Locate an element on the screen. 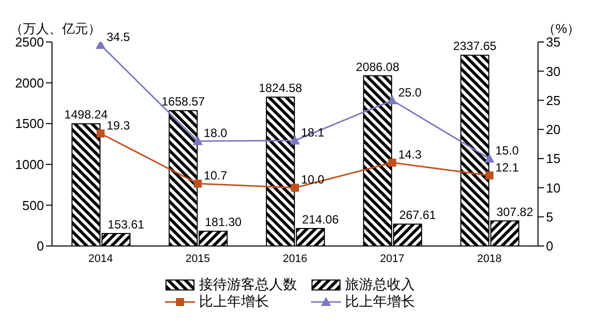 Image resolution: width=590 pixels, height=322 pixels. data-label: 14.3 is located at coordinates (410, 155).